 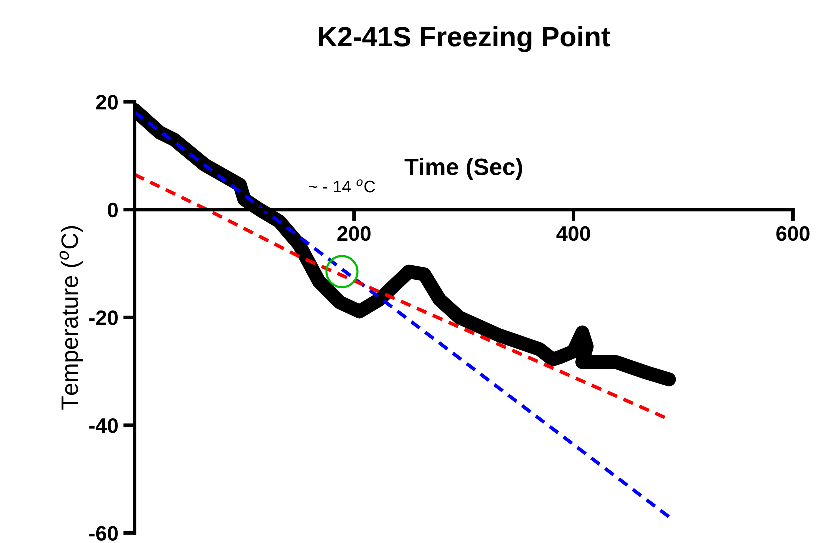 I want to click on y-axis-title: Temperature ($^{o}$C), so click(x=71, y=318).